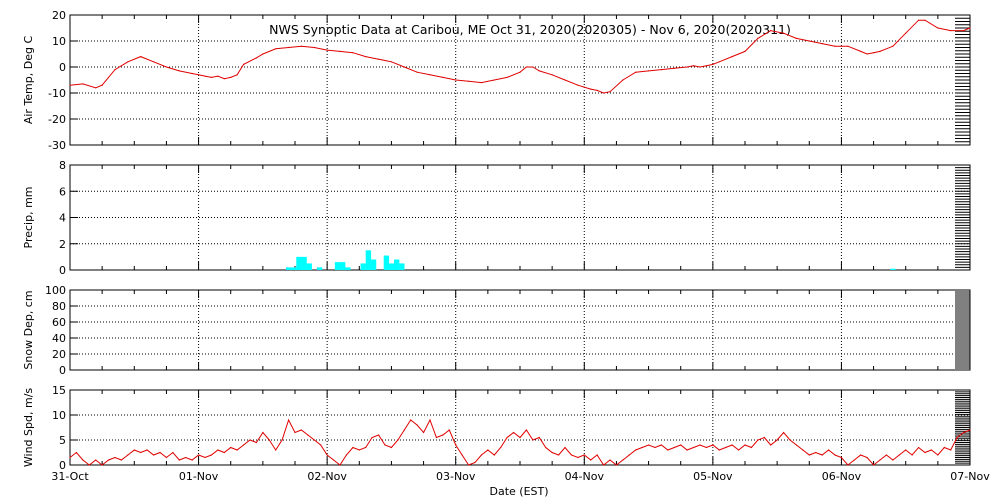 This screenshot has width=1000, height=504. Describe the element at coordinates (28, 218) in the screenshot. I see `panel-2-ylabel: Precip, mm` at that location.